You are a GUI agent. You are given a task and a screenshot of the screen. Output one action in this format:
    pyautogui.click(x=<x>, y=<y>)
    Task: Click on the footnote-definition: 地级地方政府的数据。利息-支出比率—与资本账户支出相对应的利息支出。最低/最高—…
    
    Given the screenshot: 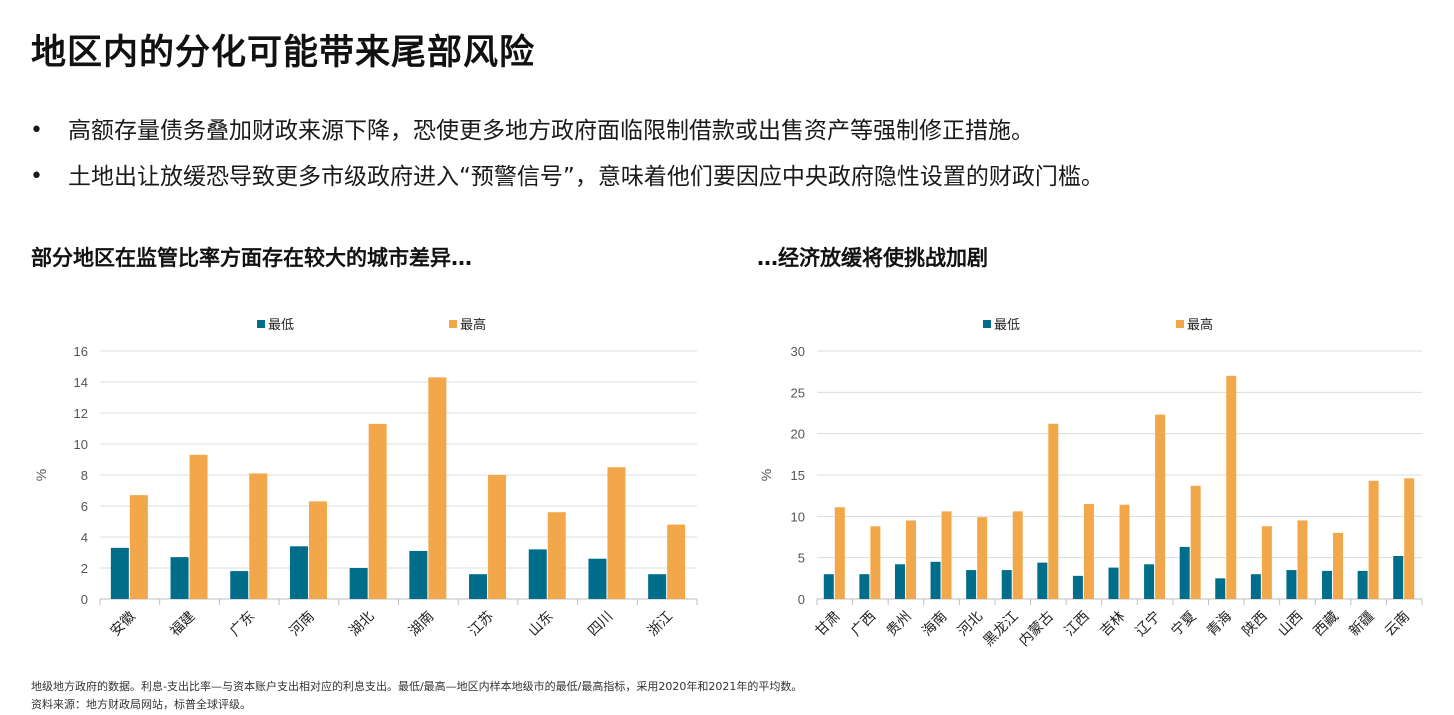 What is the action you would take?
    pyautogui.click(x=417, y=686)
    